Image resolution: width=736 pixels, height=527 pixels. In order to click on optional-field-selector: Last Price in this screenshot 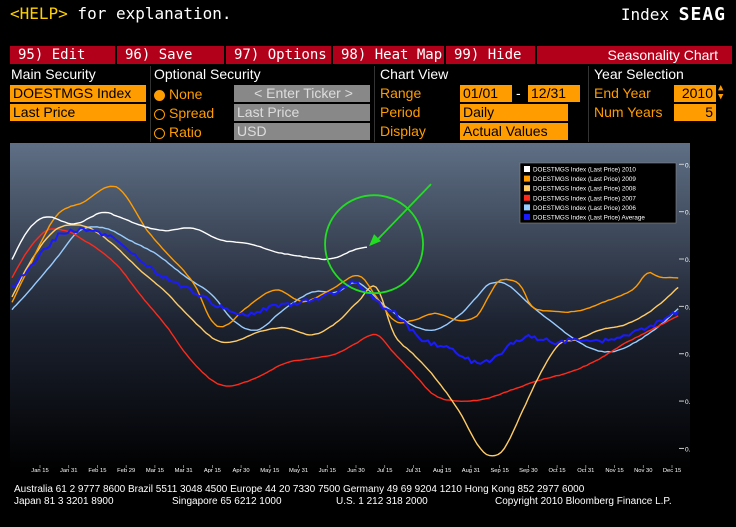, I will do `click(302, 112)`.